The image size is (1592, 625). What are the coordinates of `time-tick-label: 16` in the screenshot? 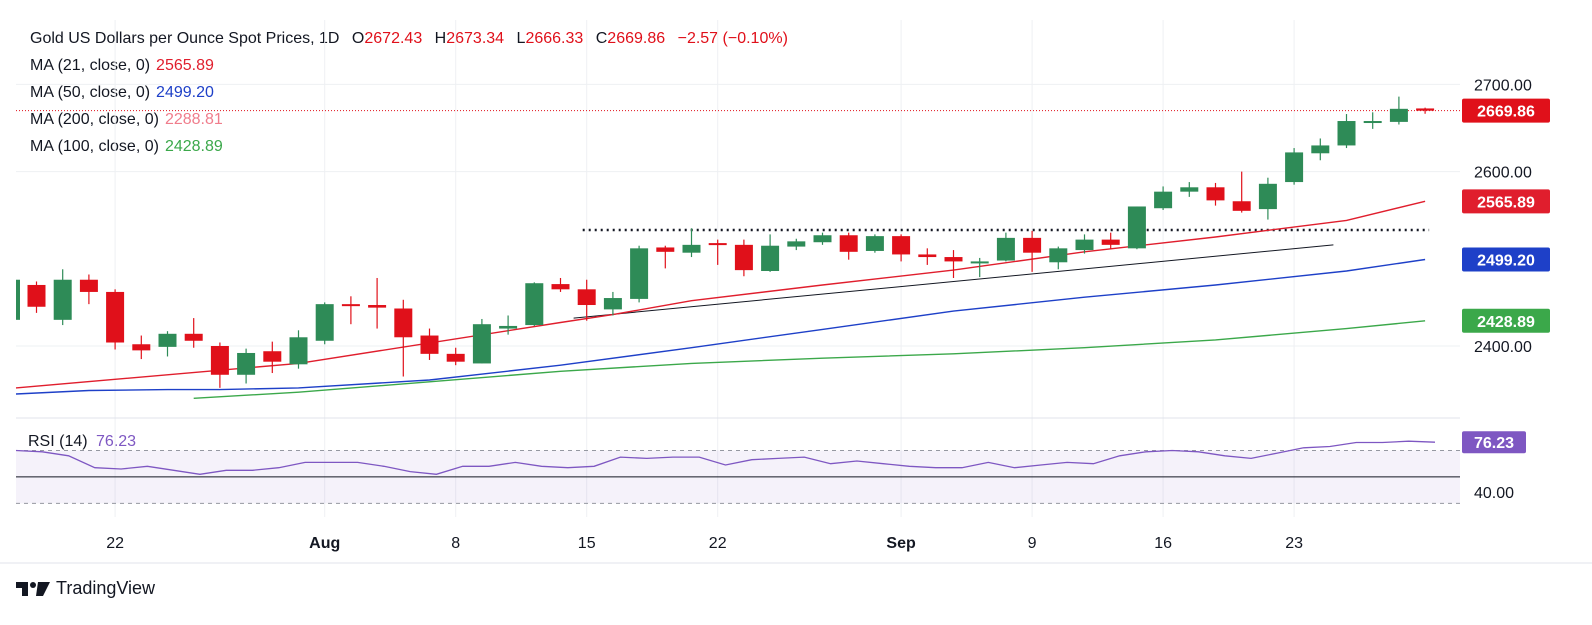 It's located at (1163, 543).